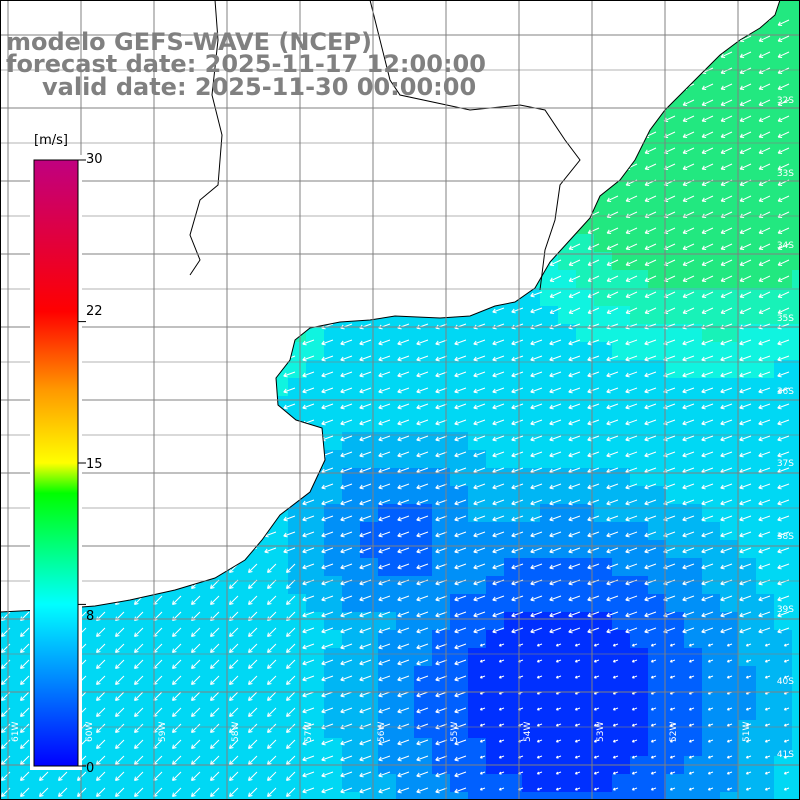  I want to click on lon-label: 52W, so click(674, 731).